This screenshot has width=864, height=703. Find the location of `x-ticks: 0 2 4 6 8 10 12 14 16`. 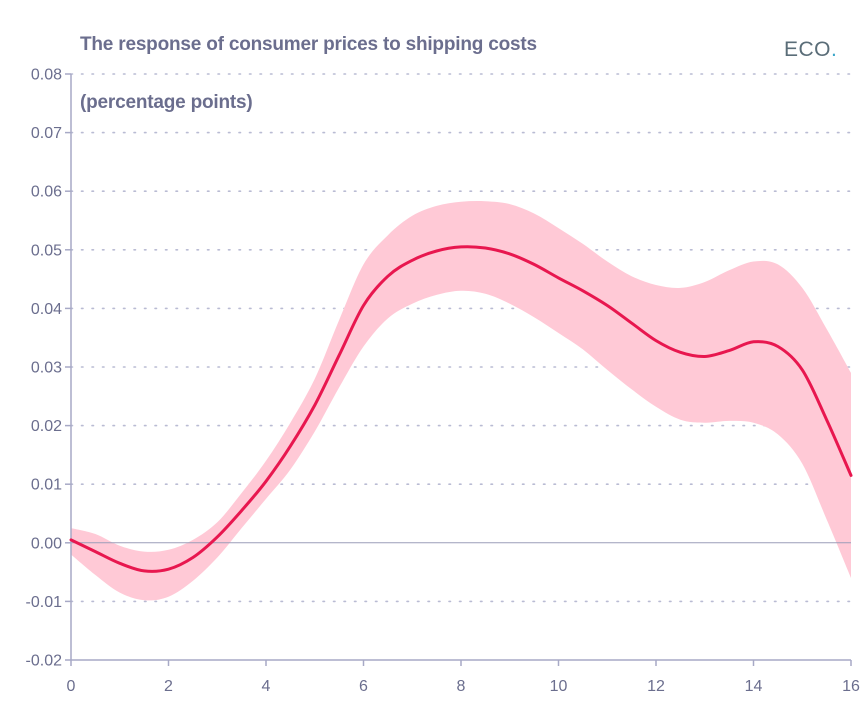

x-ticks: 0 2 4 6 8 10 12 14 16 is located at coordinates (463, 677).